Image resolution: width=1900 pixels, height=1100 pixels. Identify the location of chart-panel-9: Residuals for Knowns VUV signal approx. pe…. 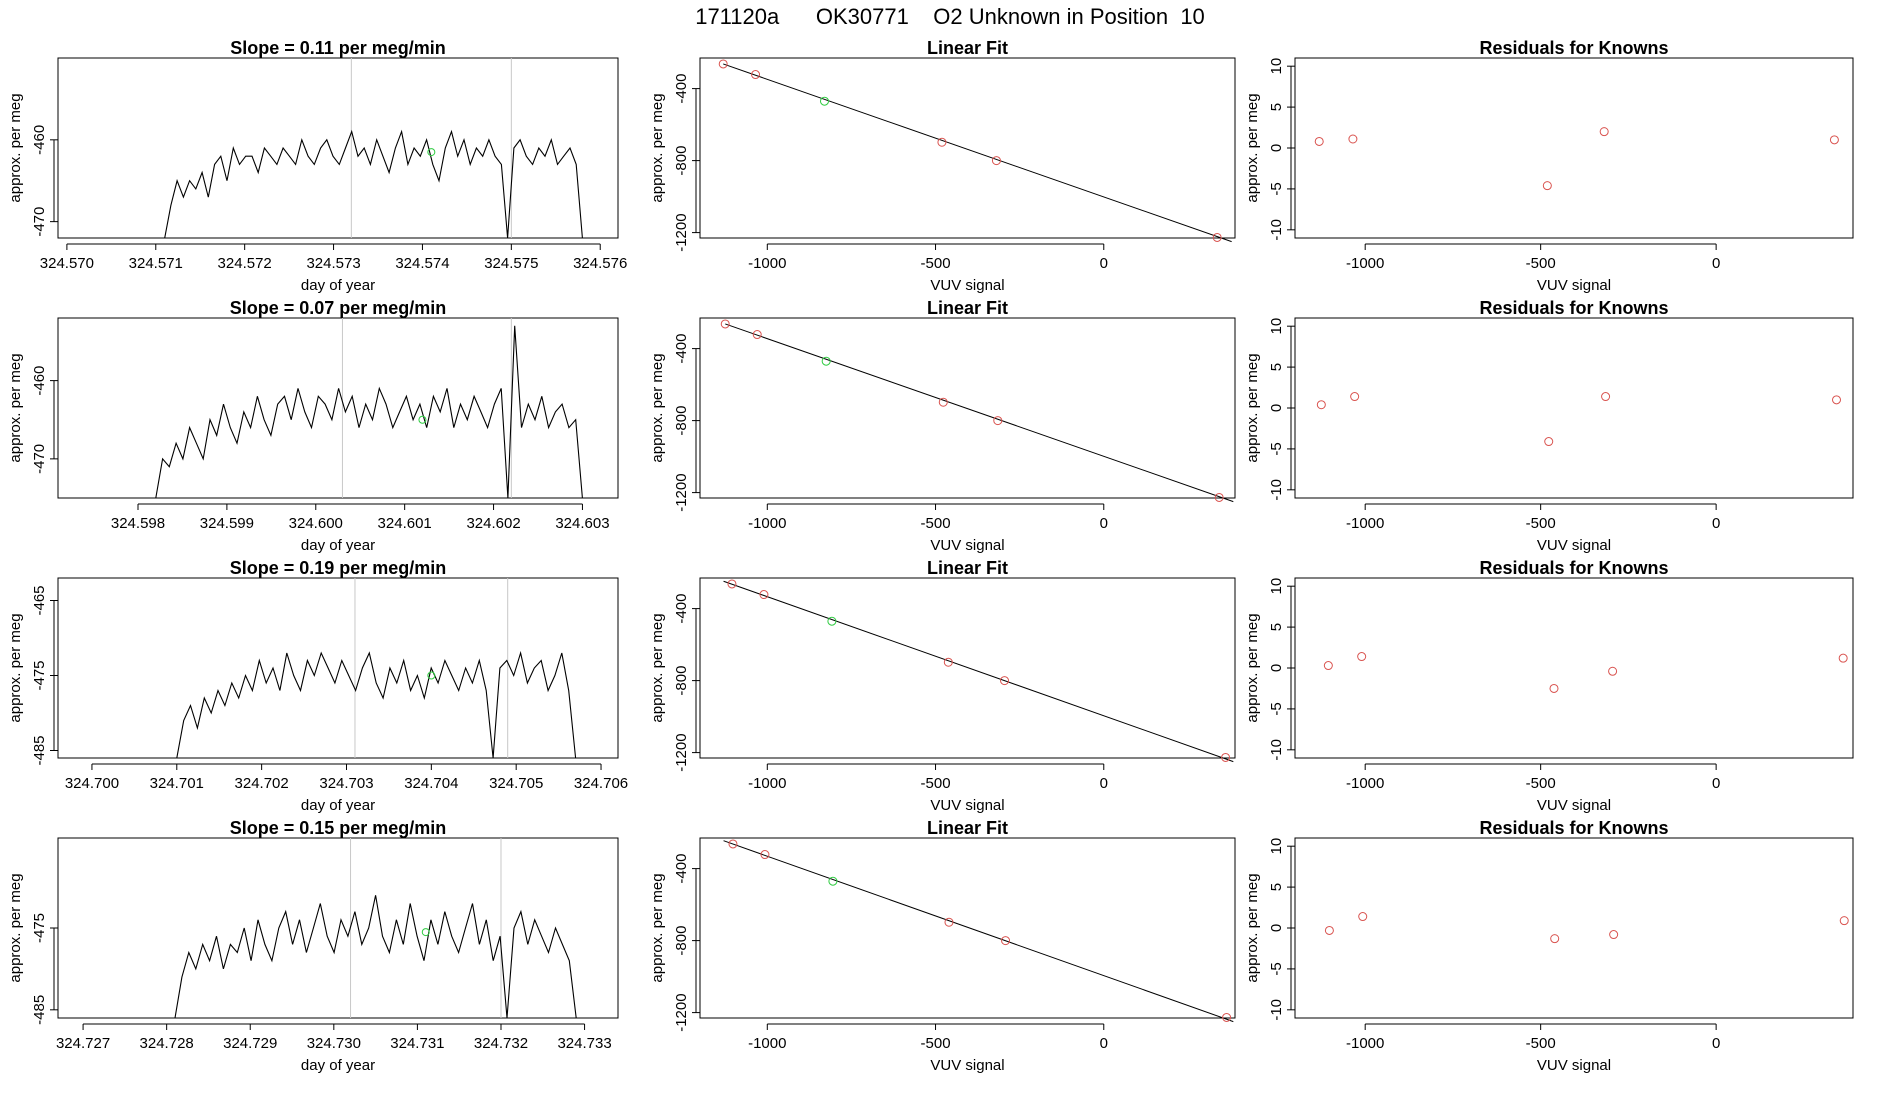
(1549, 686).